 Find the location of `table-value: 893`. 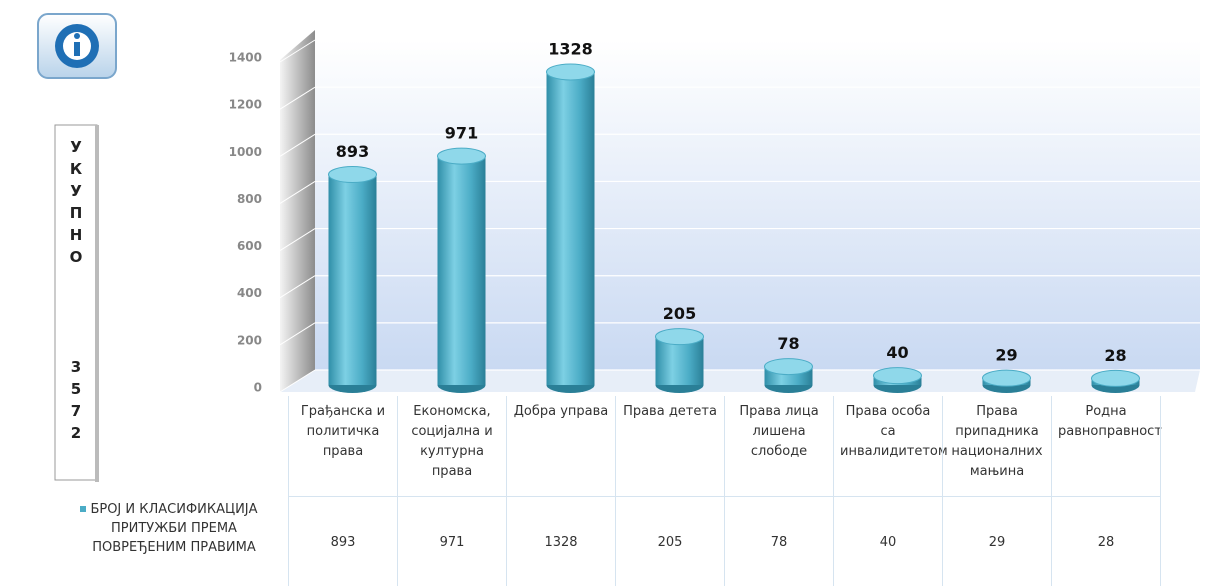

table-value: 893 is located at coordinates (342, 541).